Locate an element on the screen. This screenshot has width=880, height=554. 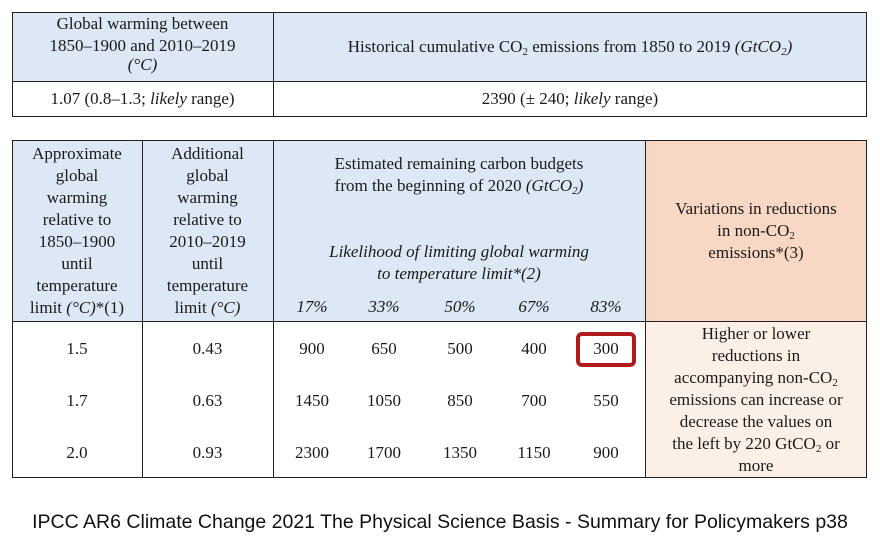
budget-value: 650 is located at coordinates (384, 348).